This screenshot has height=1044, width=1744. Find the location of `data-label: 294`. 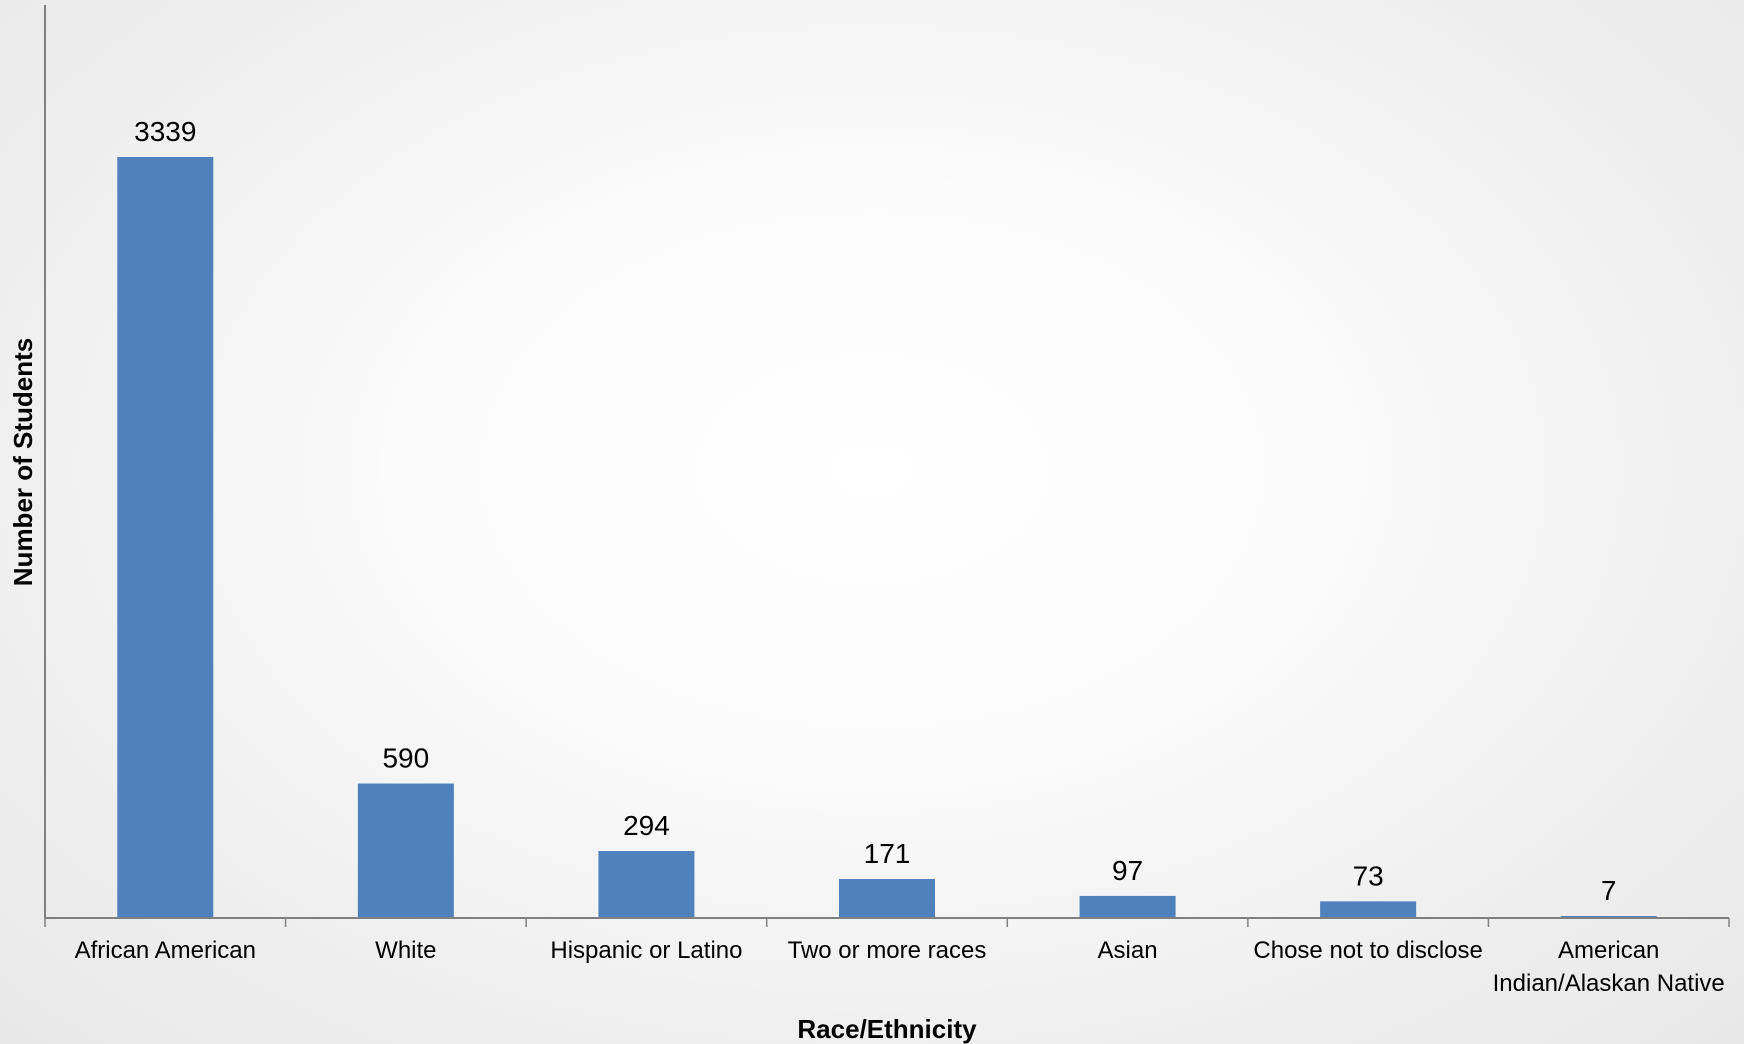

data-label: 294 is located at coordinates (646, 825).